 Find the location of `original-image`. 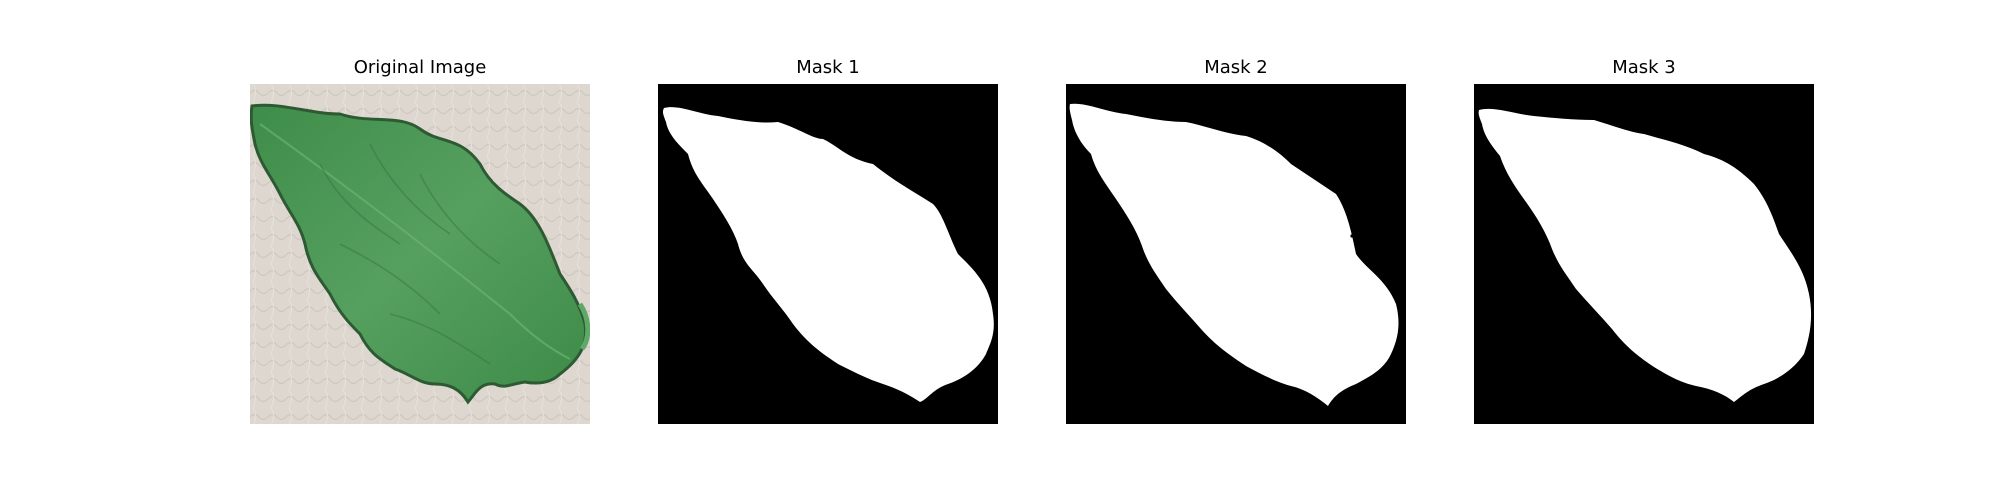

original-image is located at coordinates (420, 254).